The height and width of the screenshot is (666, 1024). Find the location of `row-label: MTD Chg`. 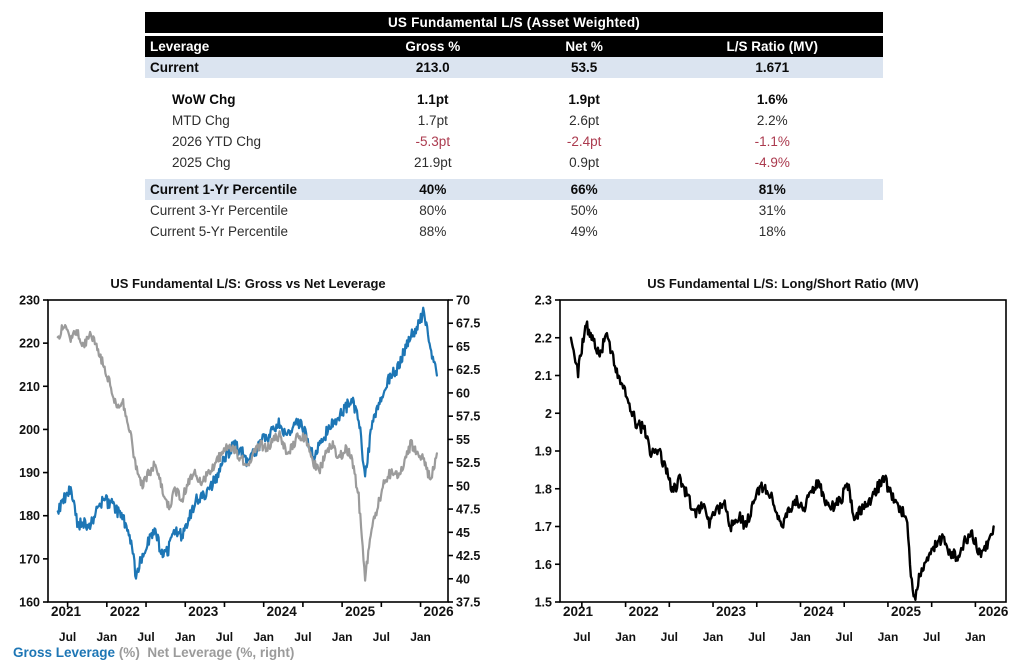

row-label: MTD Chg is located at coordinates (201, 120).